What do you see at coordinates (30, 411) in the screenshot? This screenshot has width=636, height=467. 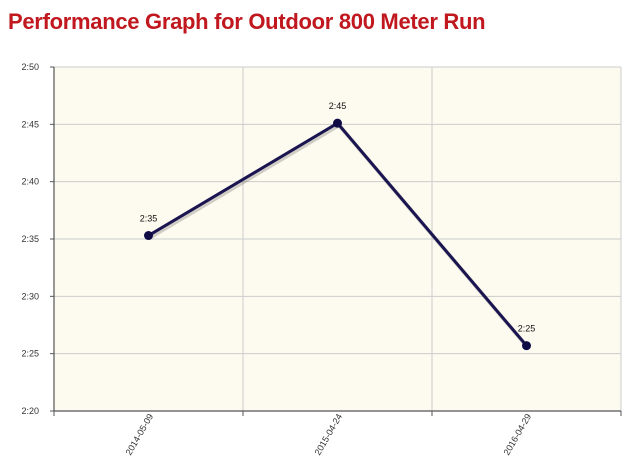 I see `y-tick-label: 2:20` at bounding box center [30, 411].